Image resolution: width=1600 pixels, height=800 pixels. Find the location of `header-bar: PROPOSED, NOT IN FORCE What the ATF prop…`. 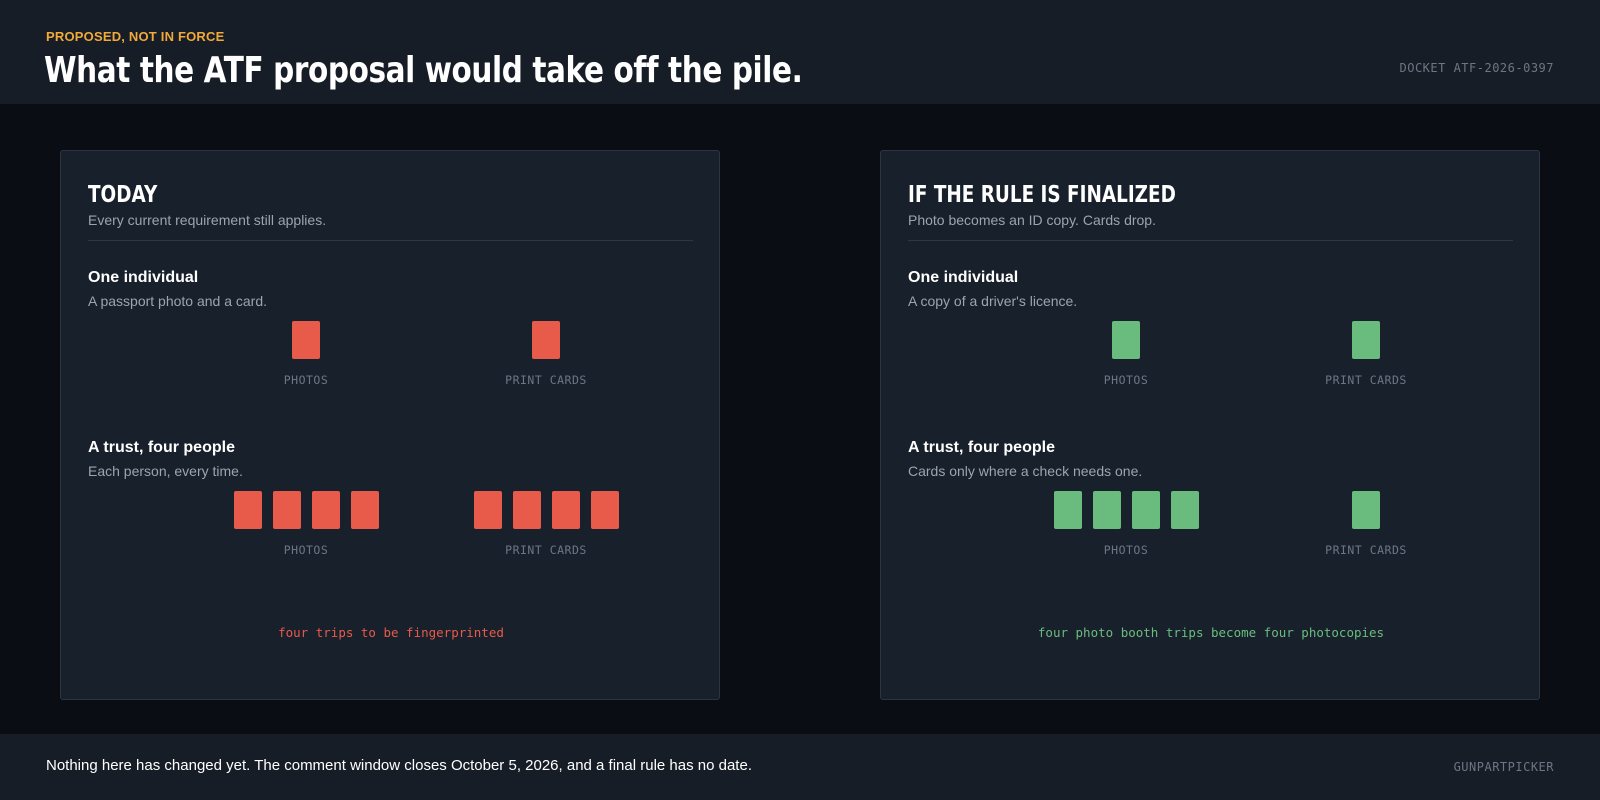

header-bar: PROPOSED, NOT IN FORCE What the ATF prop… is located at coordinates (800, 52).